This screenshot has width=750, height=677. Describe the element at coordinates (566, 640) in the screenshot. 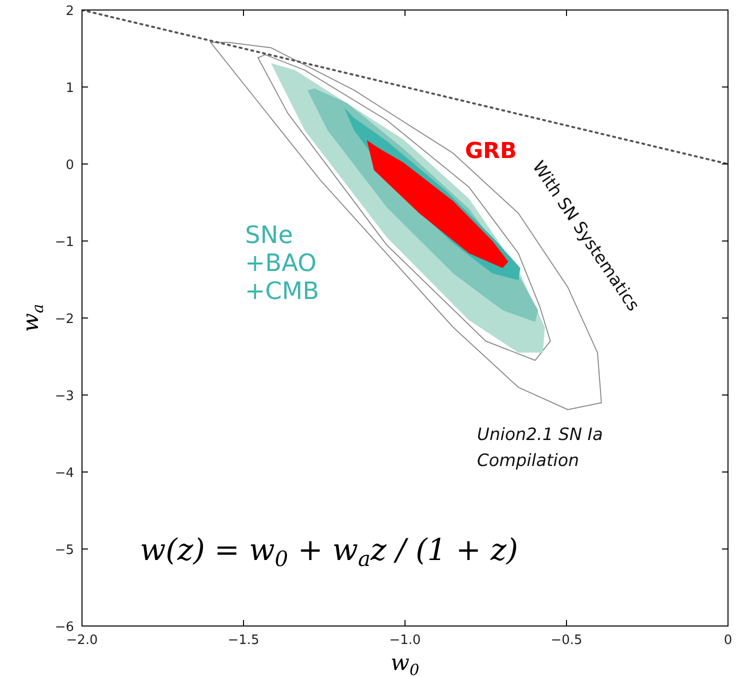

I see `x-tick-label: −0.5` at that location.